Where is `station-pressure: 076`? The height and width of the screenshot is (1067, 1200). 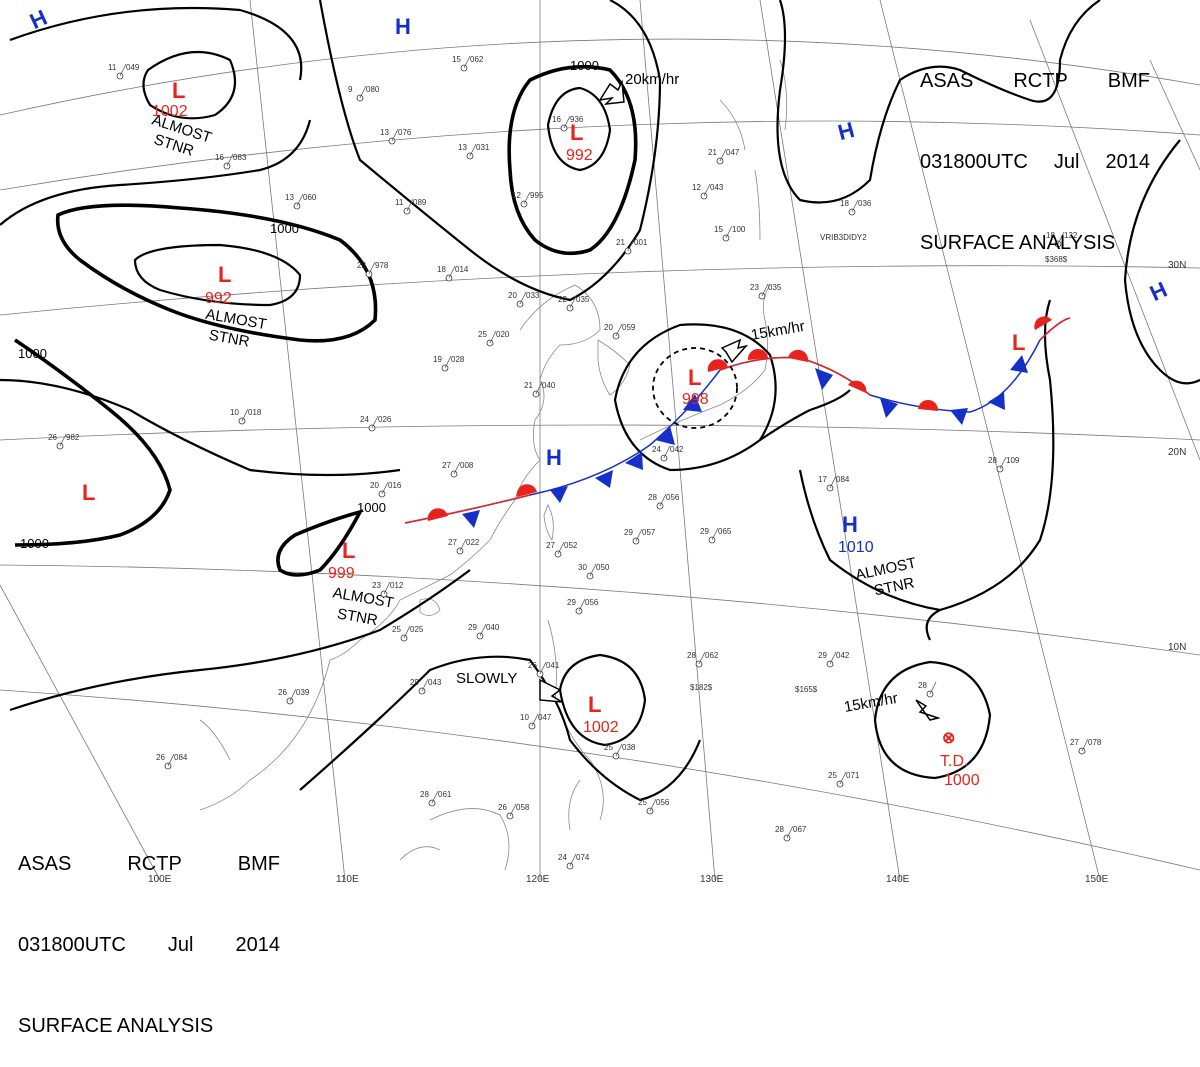 station-pressure: 076 is located at coordinates (405, 132).